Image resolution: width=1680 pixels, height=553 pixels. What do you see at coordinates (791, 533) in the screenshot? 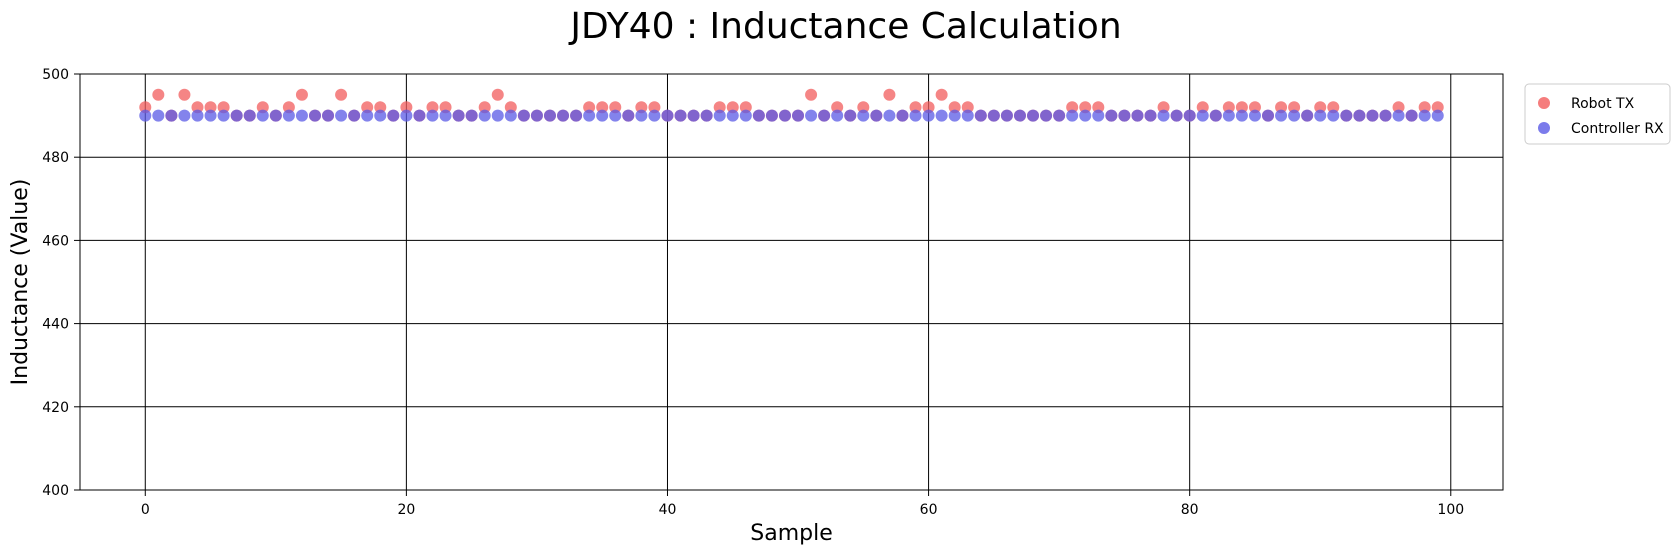
I see `x-axis-label: Sample` at bounding box center [791, 533].